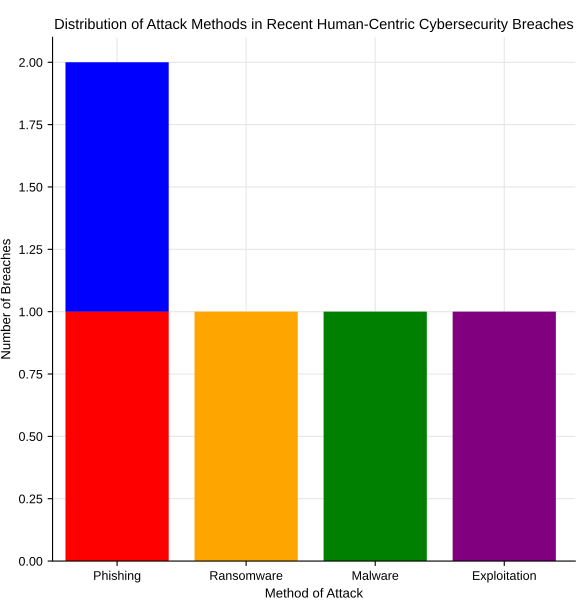  I want to click on y-tick-label: 0.50, so click(30, 437).